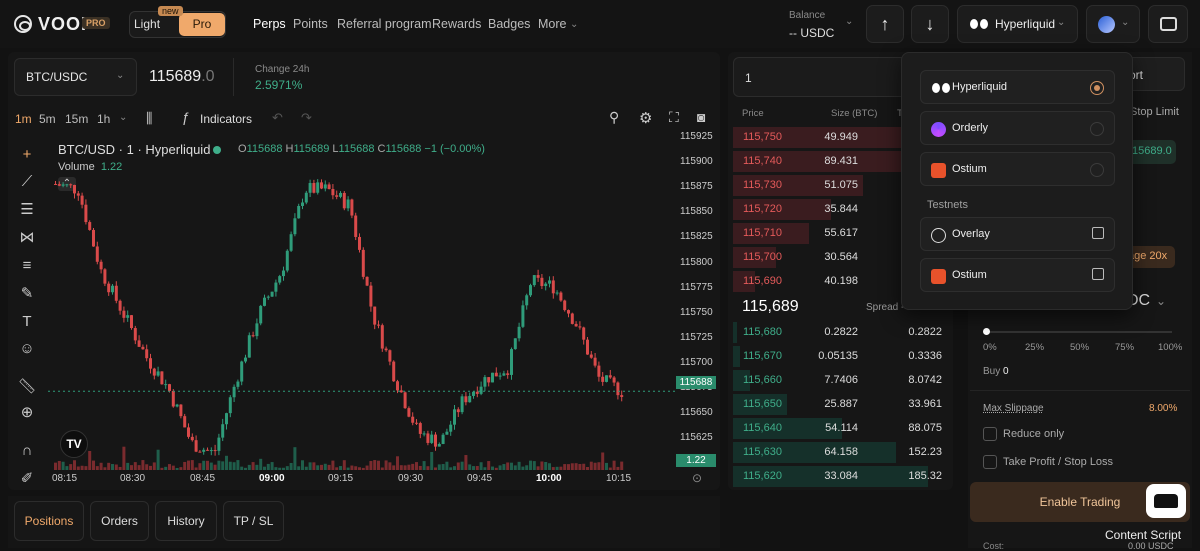 Image resolution: width=1200 pixels, height=551 pixels. Describe the element at coordinates (226, 119) in the screenshot. I see `indicators-button: Indicators` at that location.